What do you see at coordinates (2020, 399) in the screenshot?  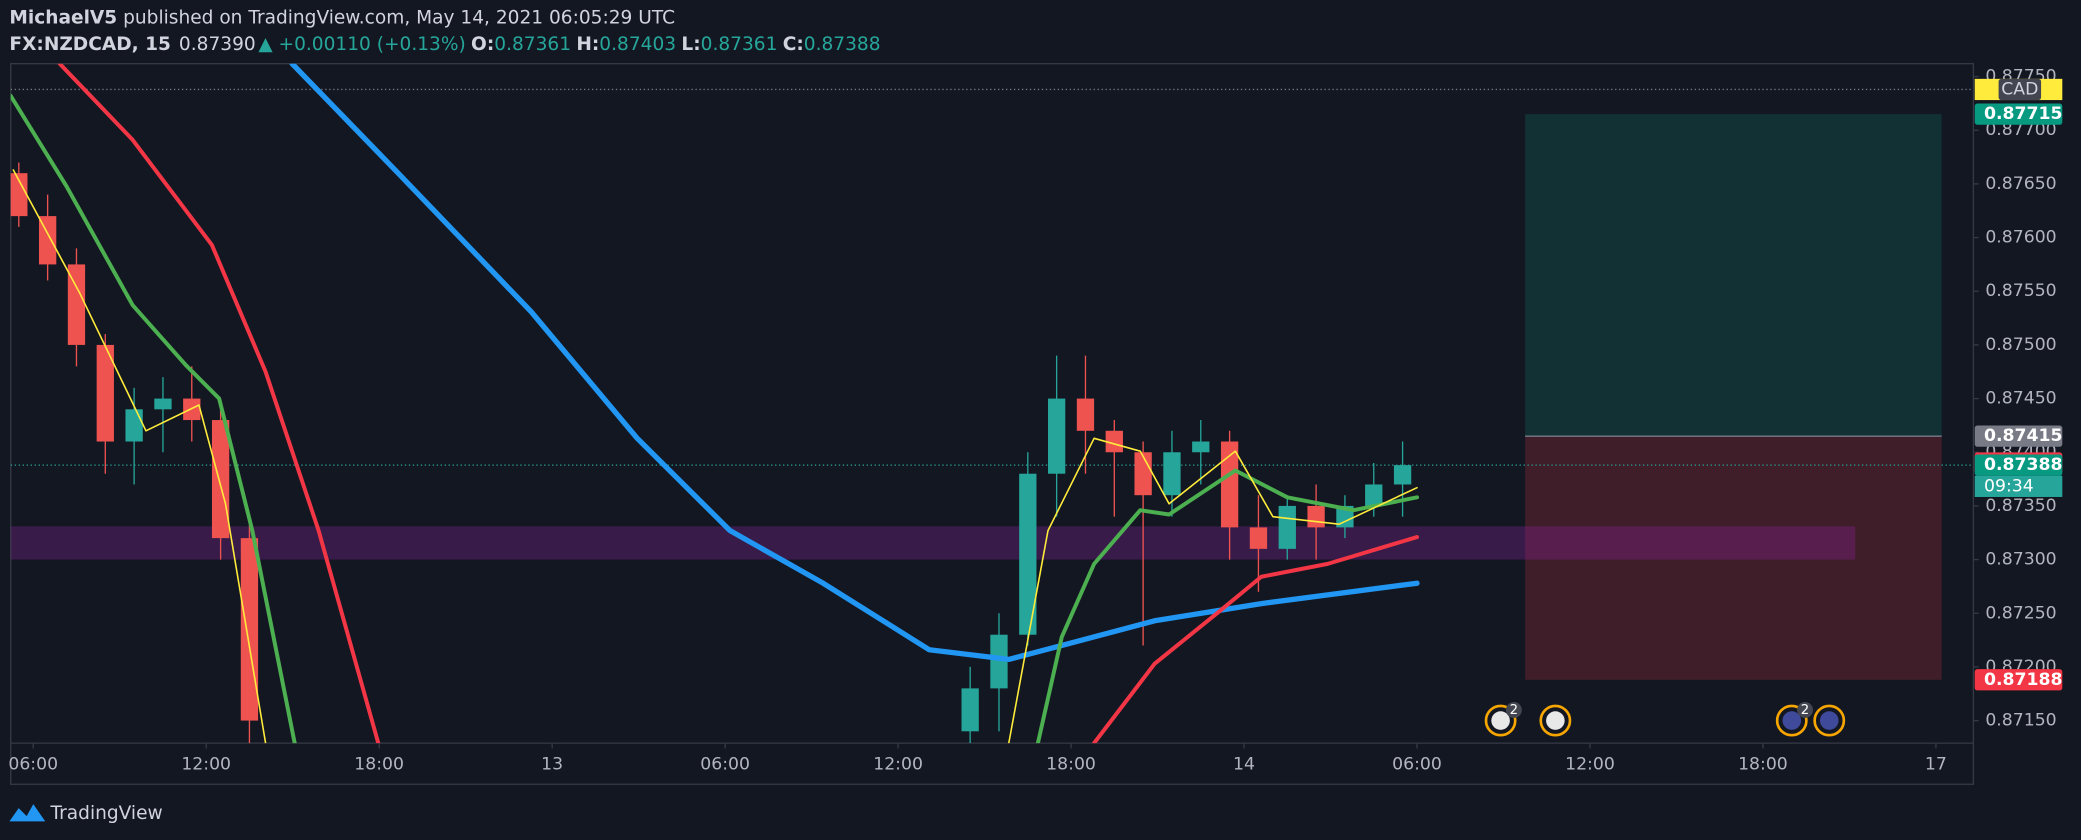 I see `y-tick-label: 0.87450` at bounding box center [2020, 399].